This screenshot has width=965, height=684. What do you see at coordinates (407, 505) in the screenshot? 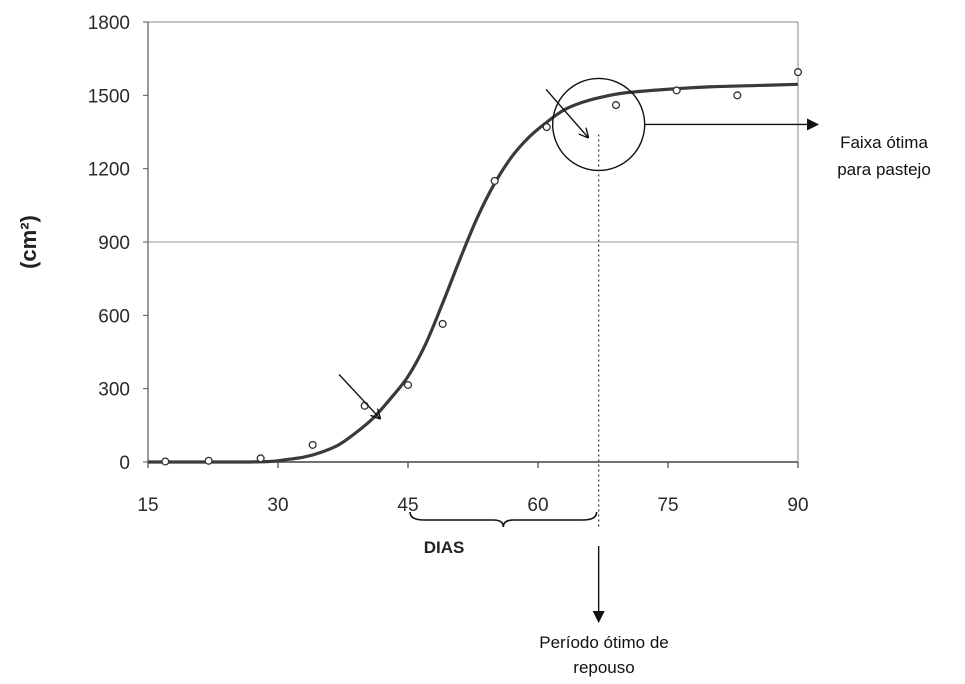
I see `x-tick-label: 45` at bounding box center [407, 505].